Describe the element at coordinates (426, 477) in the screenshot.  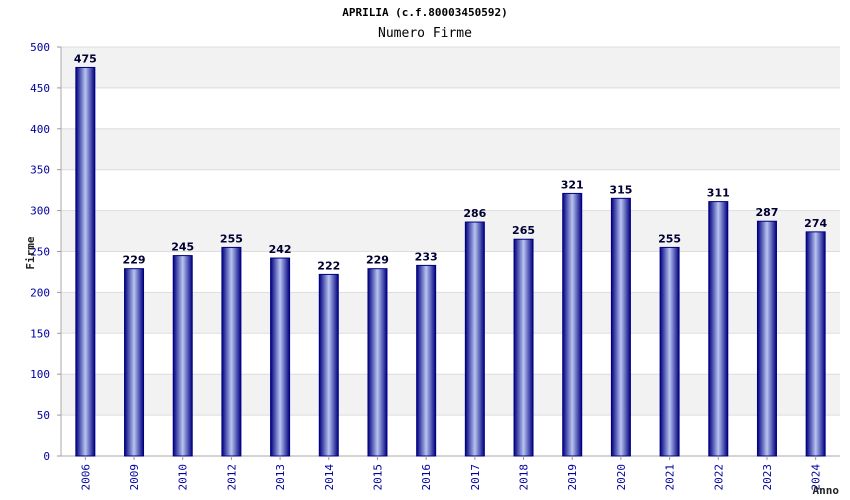
I see `x-tick-label: 2016` at that location.